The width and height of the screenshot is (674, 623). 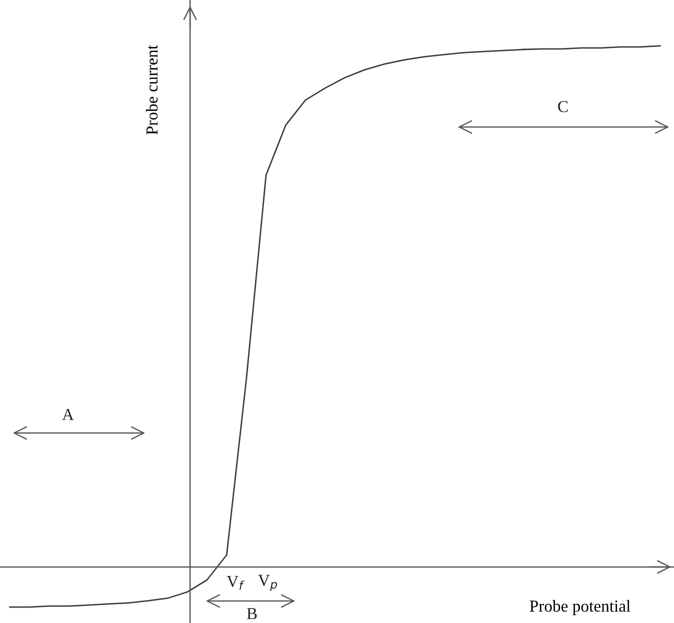 What do you see at coordinates (563, 106) in the screenshot?
I see `annotation: C` at bounding box center [563, 106].